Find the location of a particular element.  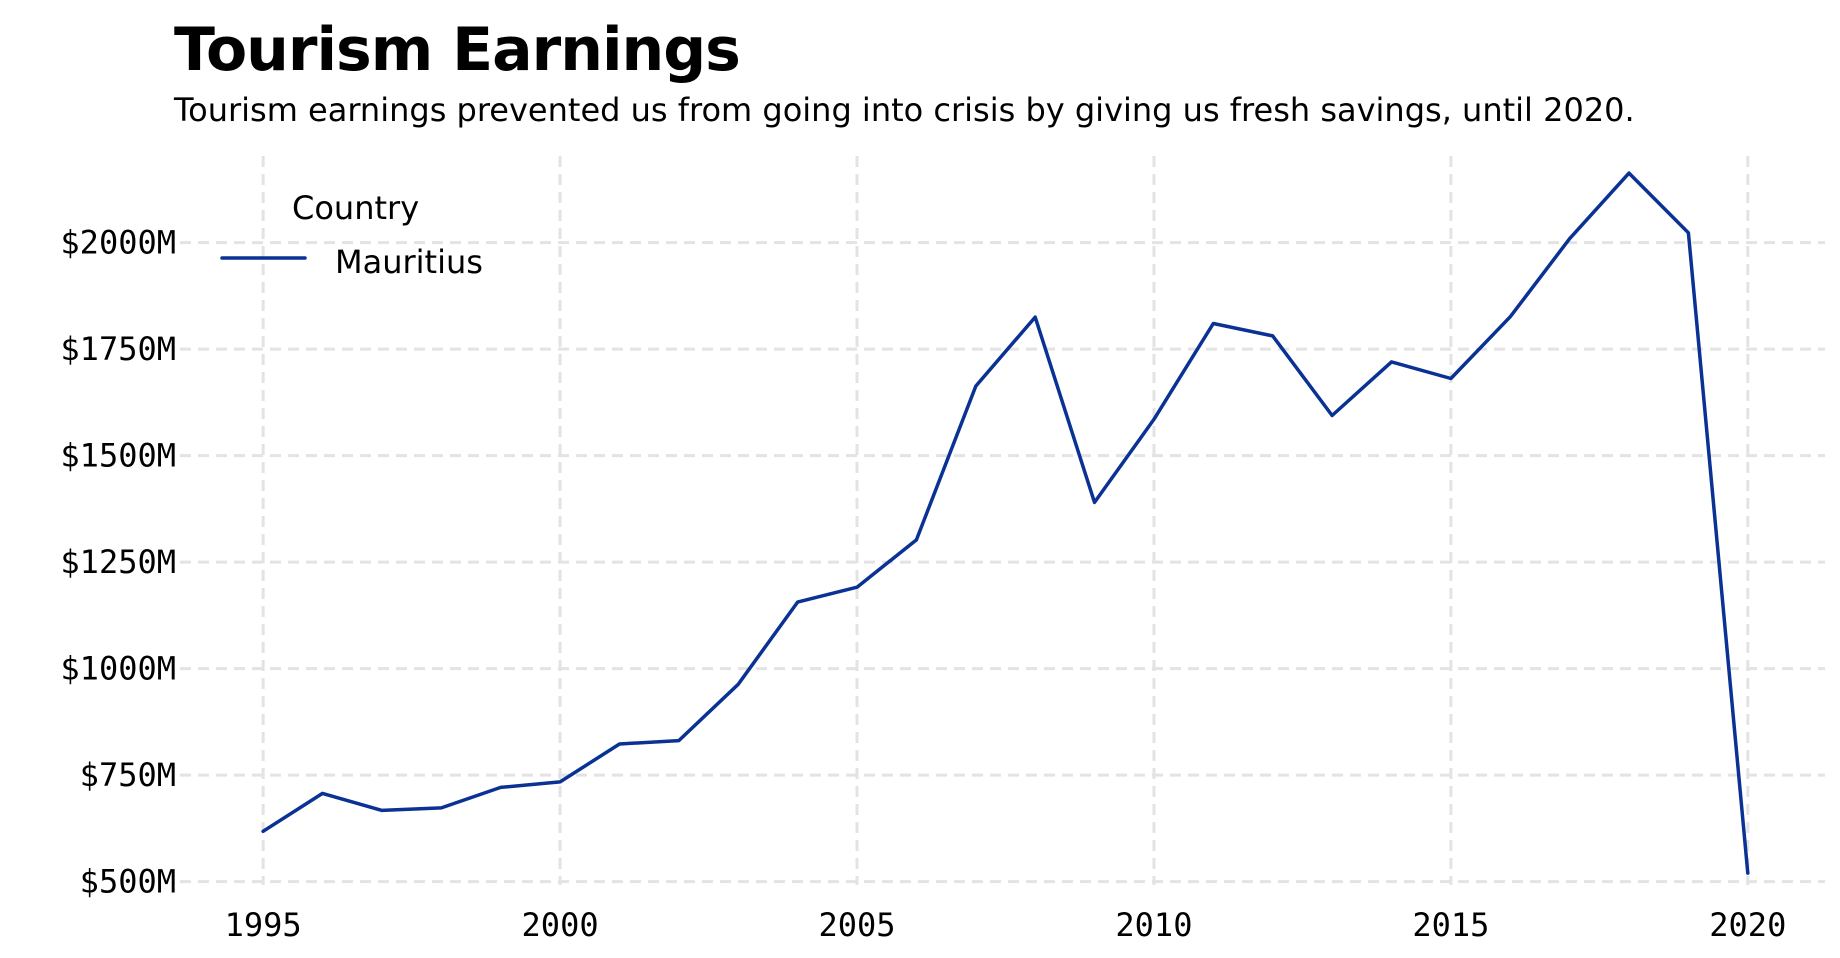

legend-title: Country is located at coordinates (355, 208).